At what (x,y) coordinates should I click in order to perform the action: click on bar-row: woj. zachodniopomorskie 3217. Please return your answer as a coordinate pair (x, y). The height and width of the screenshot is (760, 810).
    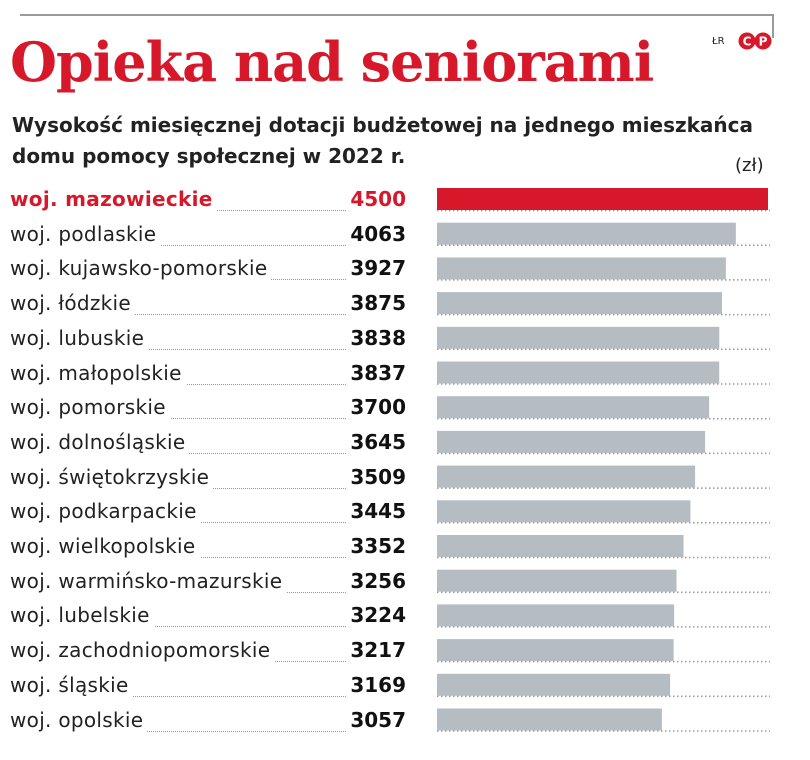
    Looking at the image, I should click on (405, 651).